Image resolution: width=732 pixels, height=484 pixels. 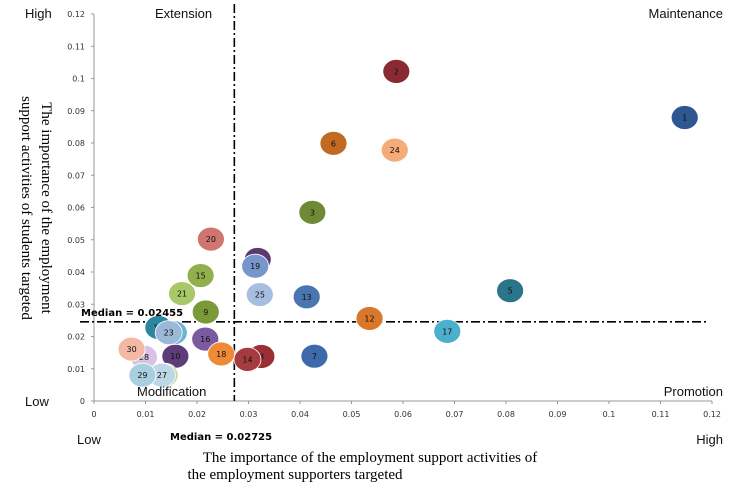 I want to click on y-tick-label: 0.11, so click(x=76, y=46).